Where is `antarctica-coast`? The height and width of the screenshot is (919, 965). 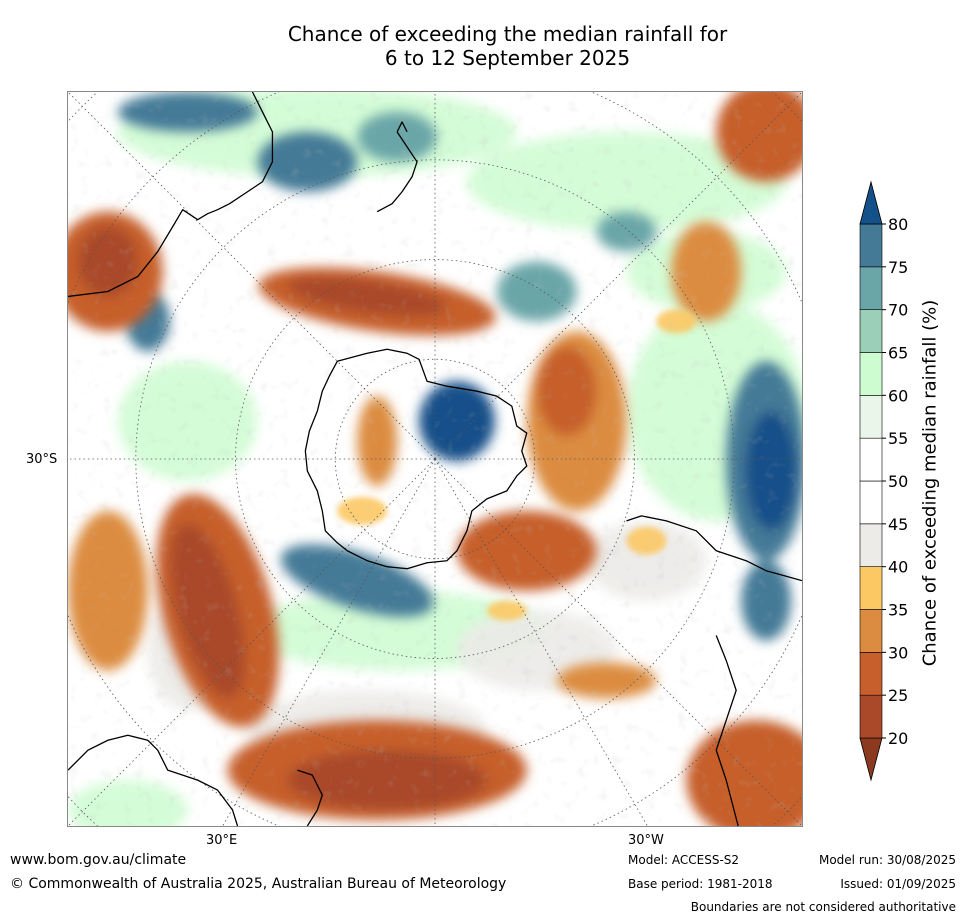 antarctica-coast is located at coordinates (416, 459).